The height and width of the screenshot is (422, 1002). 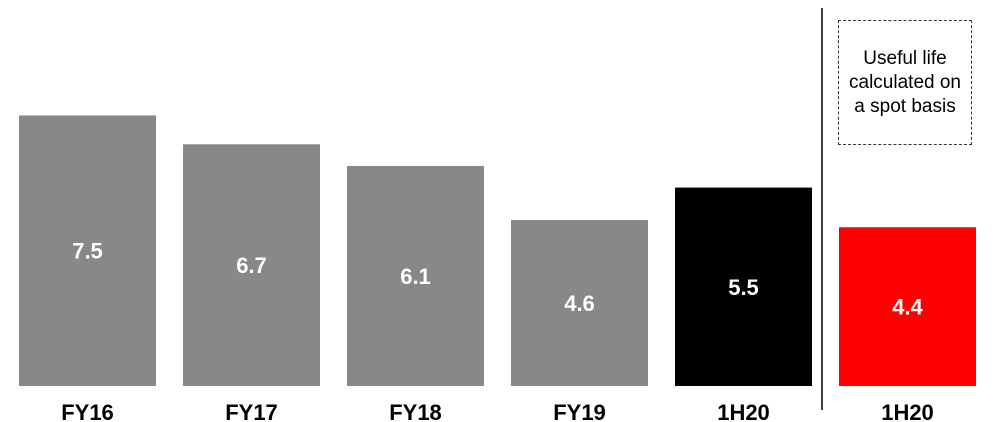 I want to click on bar-value-label-1: 7.5, so click(x=87, y=251).